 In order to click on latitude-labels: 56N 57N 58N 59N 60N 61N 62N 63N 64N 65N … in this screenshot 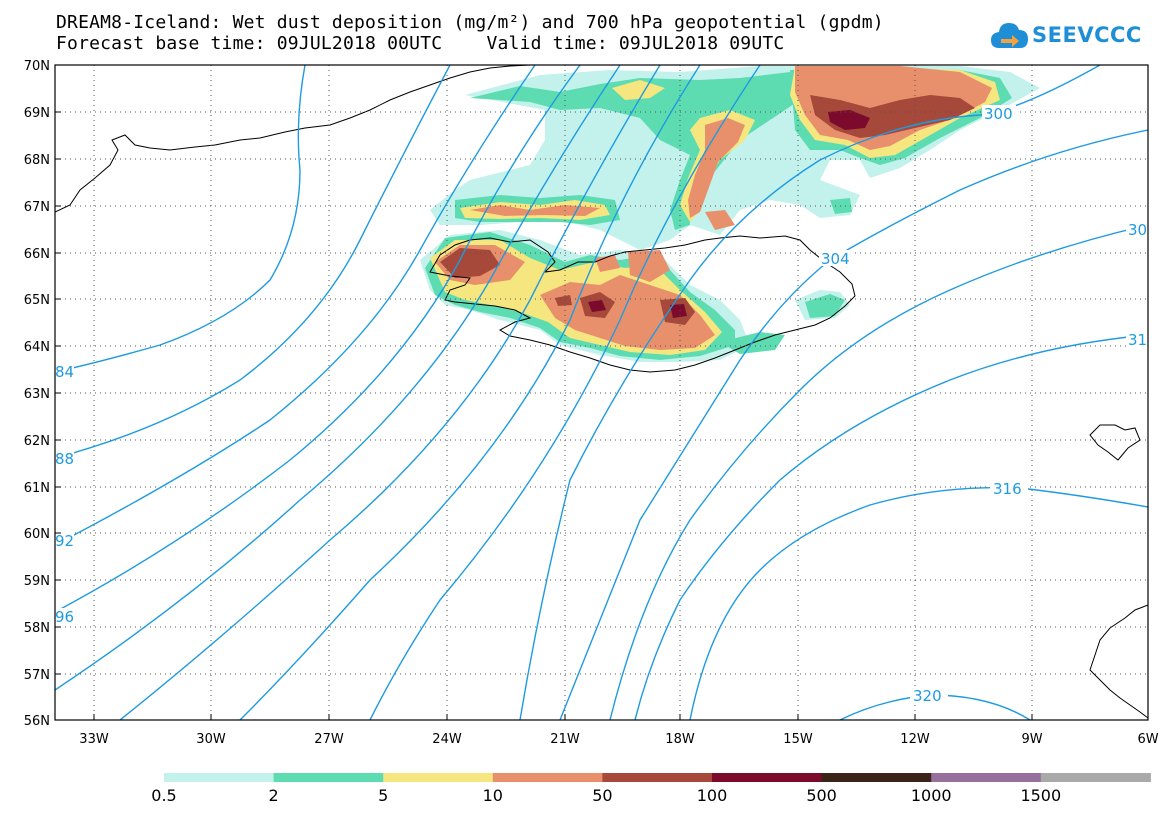, I will do `click(37, 394)`.